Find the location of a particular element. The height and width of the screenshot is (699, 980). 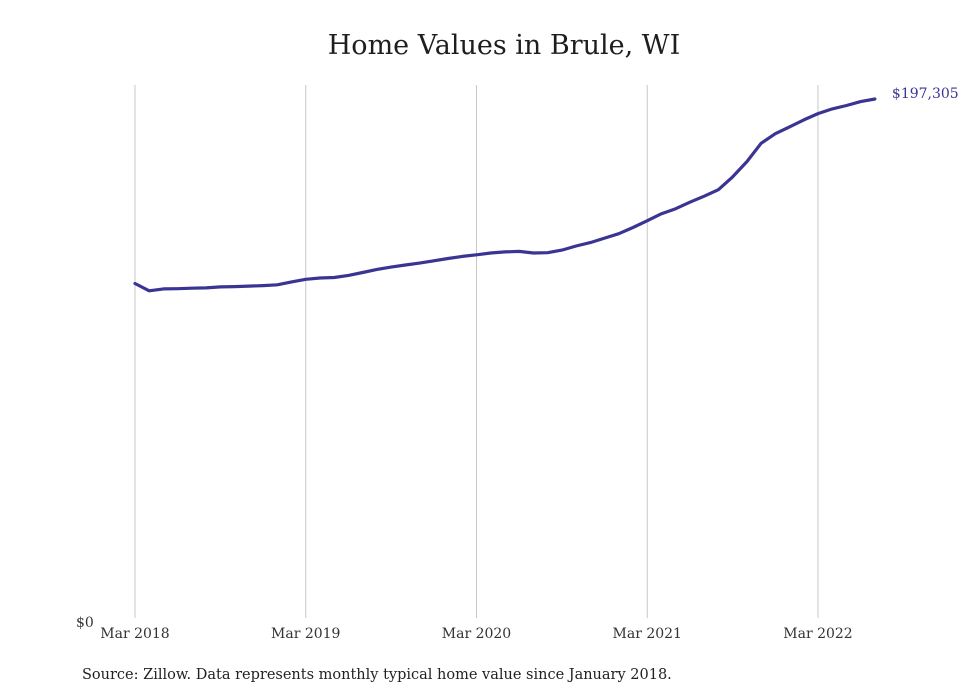

x-tick-label: Mar 2019 is located at coordinates (305, 634).